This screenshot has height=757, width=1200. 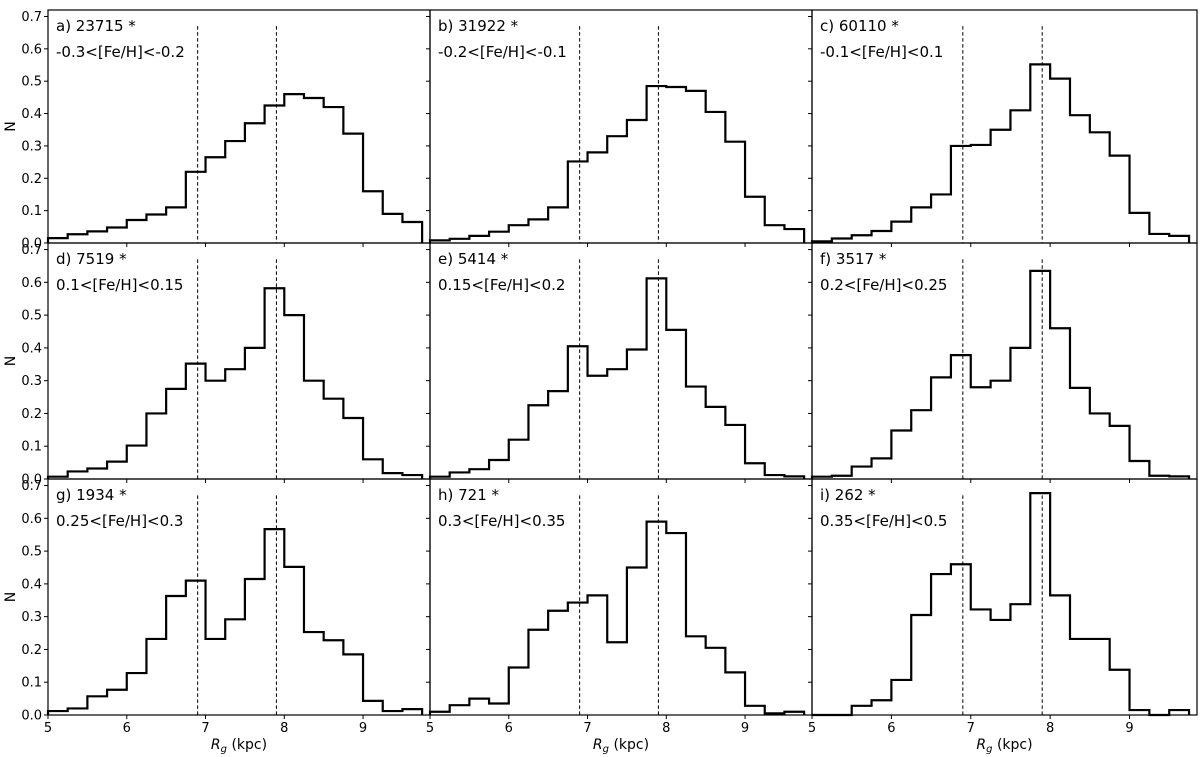 What do you see at coordinates (501, 521) in the screenshot?
I see `panel-metallicity-range: 0.3<[Fe/H]<0.35` at bounding box center [501, 521].